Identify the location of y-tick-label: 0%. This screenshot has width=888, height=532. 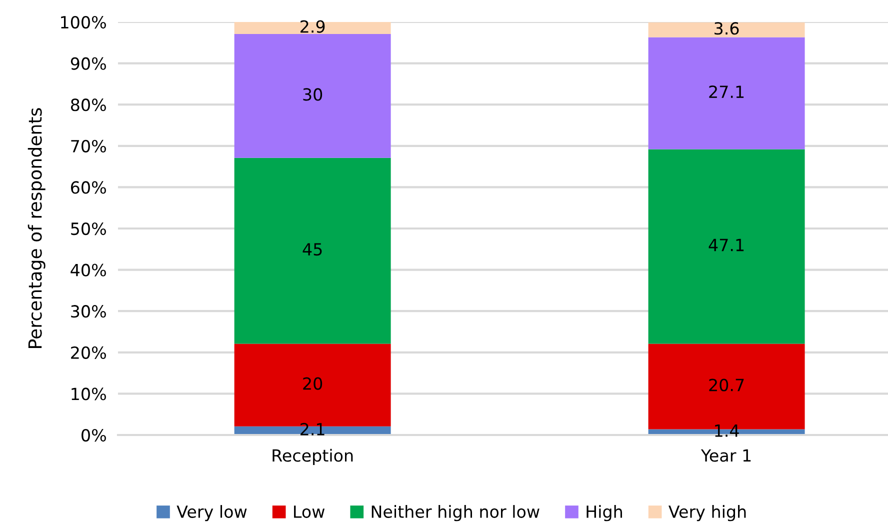
(94, 435).